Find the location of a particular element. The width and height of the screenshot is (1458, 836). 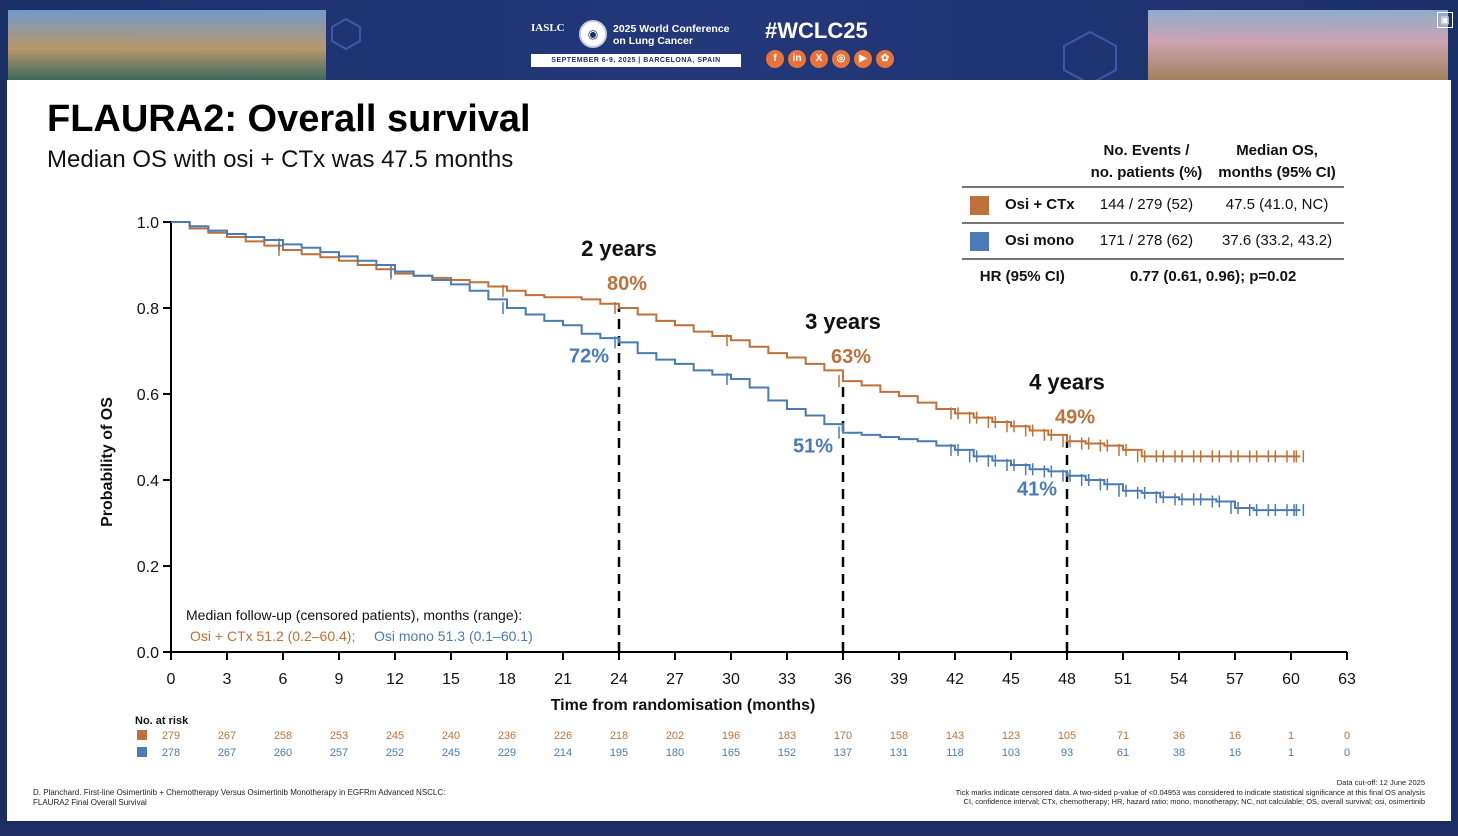

at-risk-ctx-value: 158 is located at coordinates (899, 736).